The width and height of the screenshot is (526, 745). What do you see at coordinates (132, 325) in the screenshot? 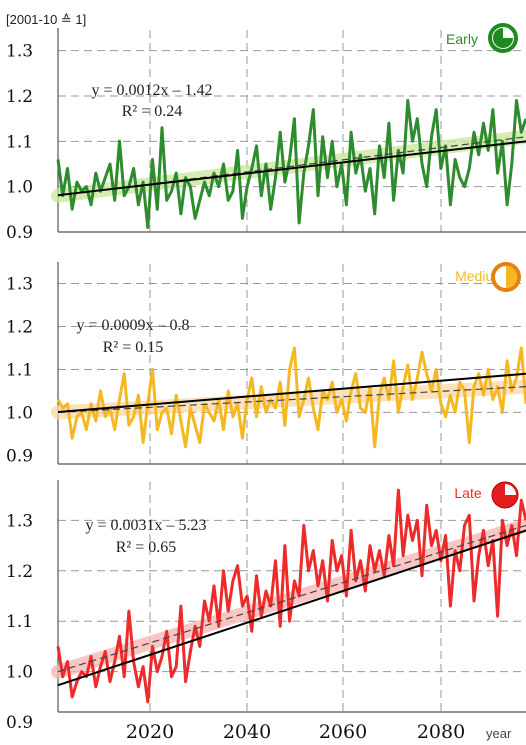
I see `trend-equation: y = 0.0009x – 0.8` at bounding box center [132, 325].